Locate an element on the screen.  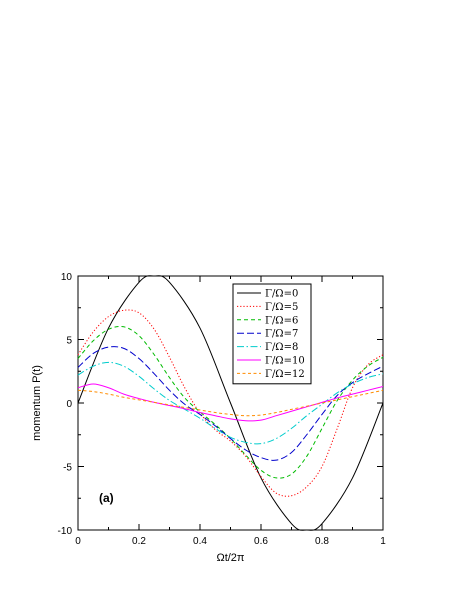
legend-label: Γ/Ω=12 is located at coordinates (285, 374).